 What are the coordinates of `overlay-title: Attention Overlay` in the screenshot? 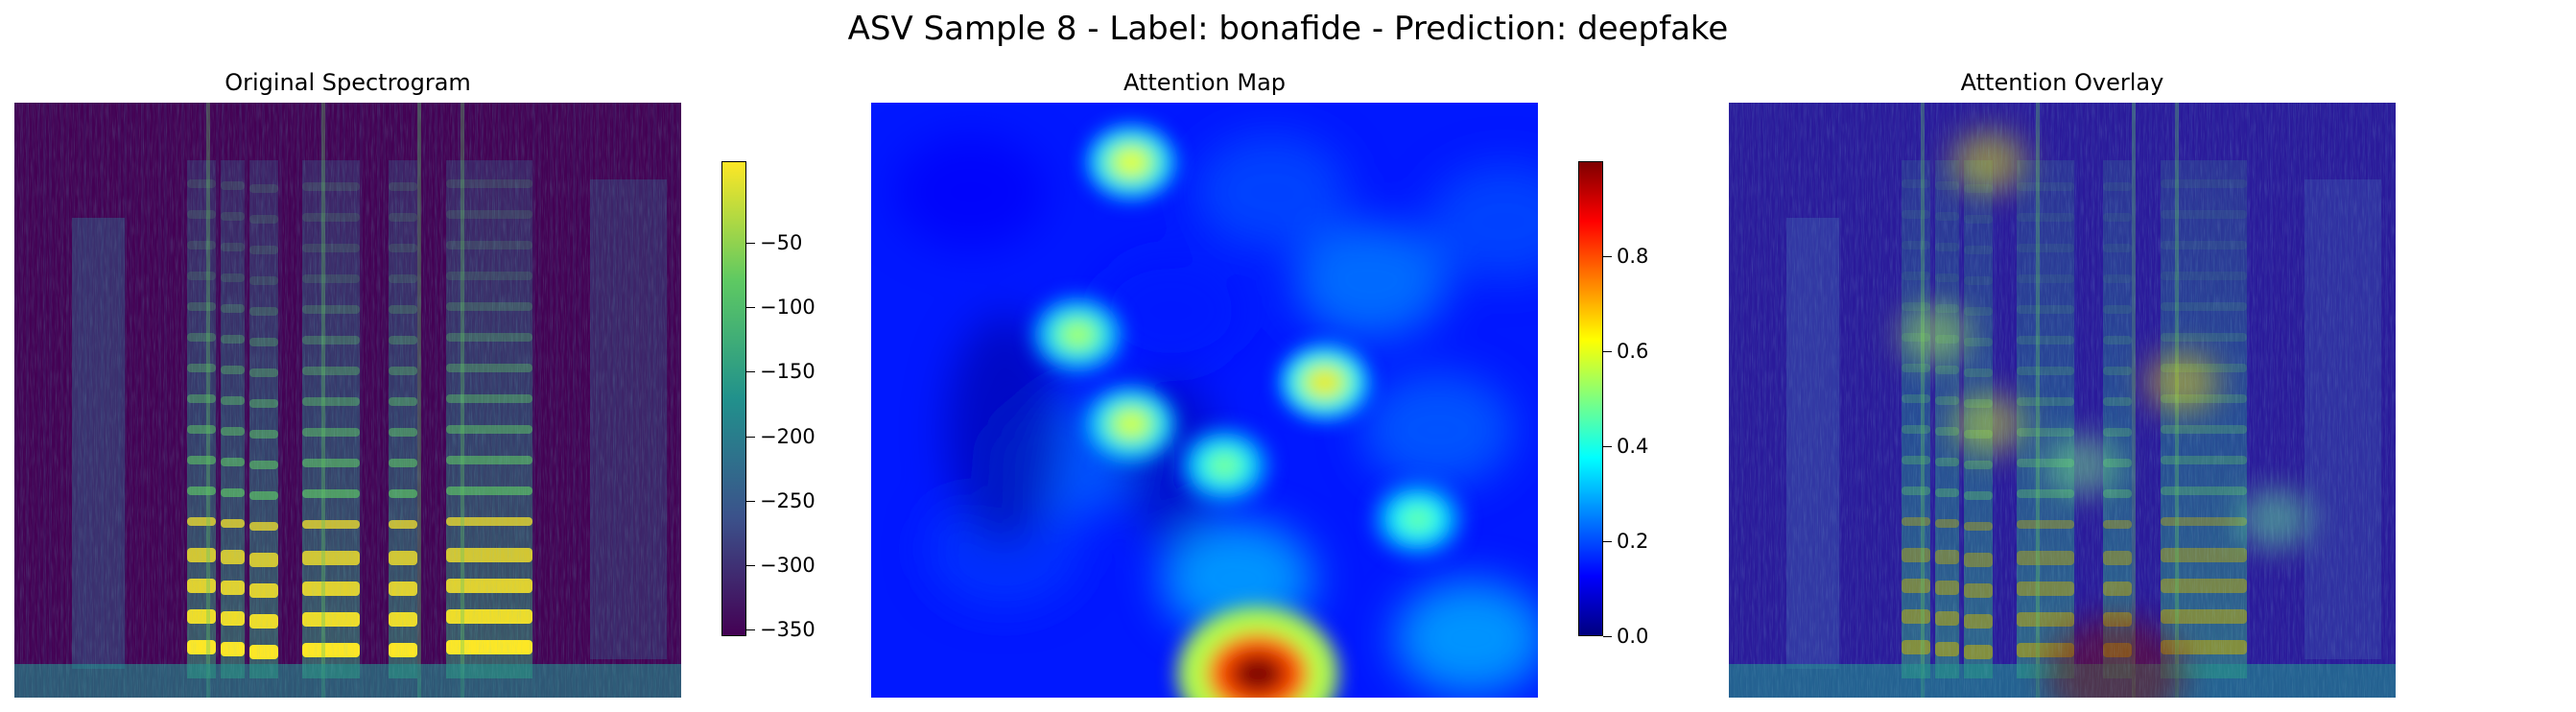 It's located at (2062, 82).